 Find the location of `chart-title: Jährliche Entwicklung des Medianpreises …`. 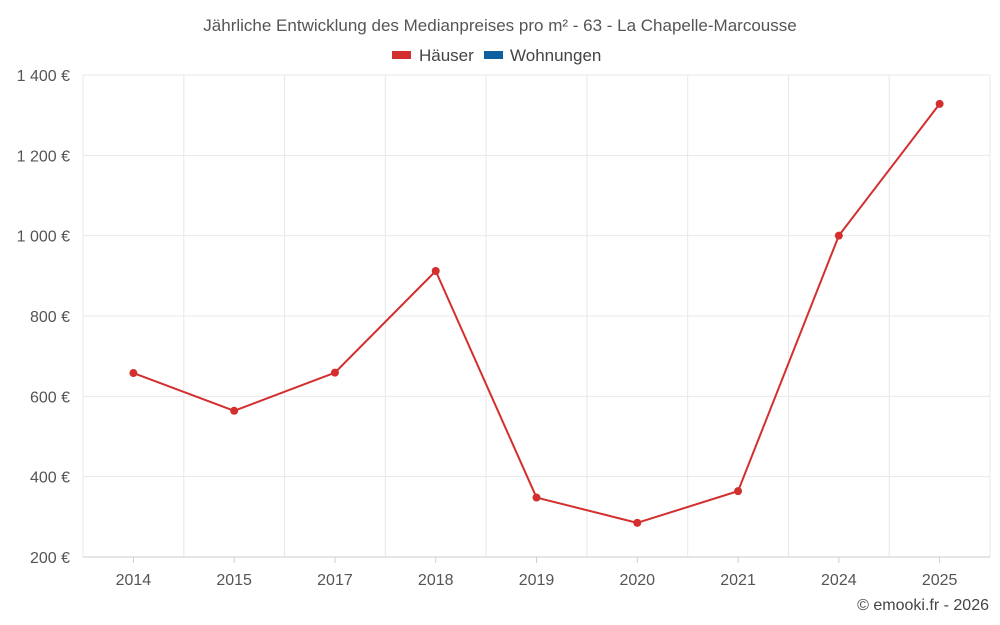

chart-title: Jährliche Entwicklung des Medianpreises … is located at coordinates (499, 25).